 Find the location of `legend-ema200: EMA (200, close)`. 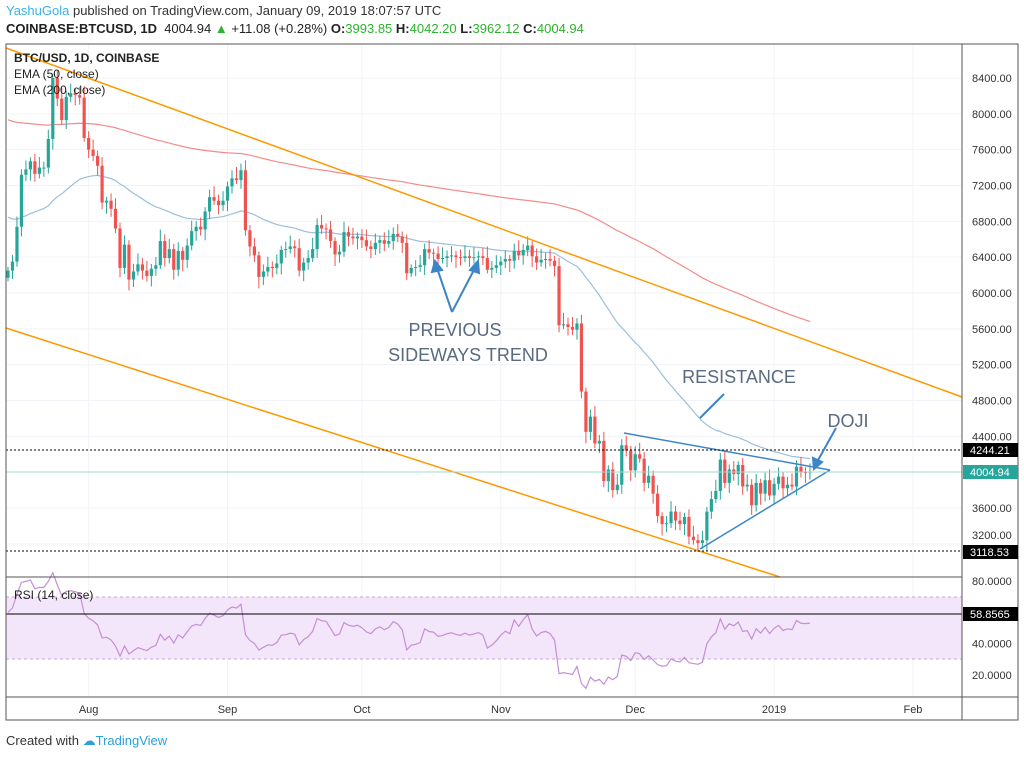

legend-ema200: EMA (200, close) is located at coordinates (60, 90).